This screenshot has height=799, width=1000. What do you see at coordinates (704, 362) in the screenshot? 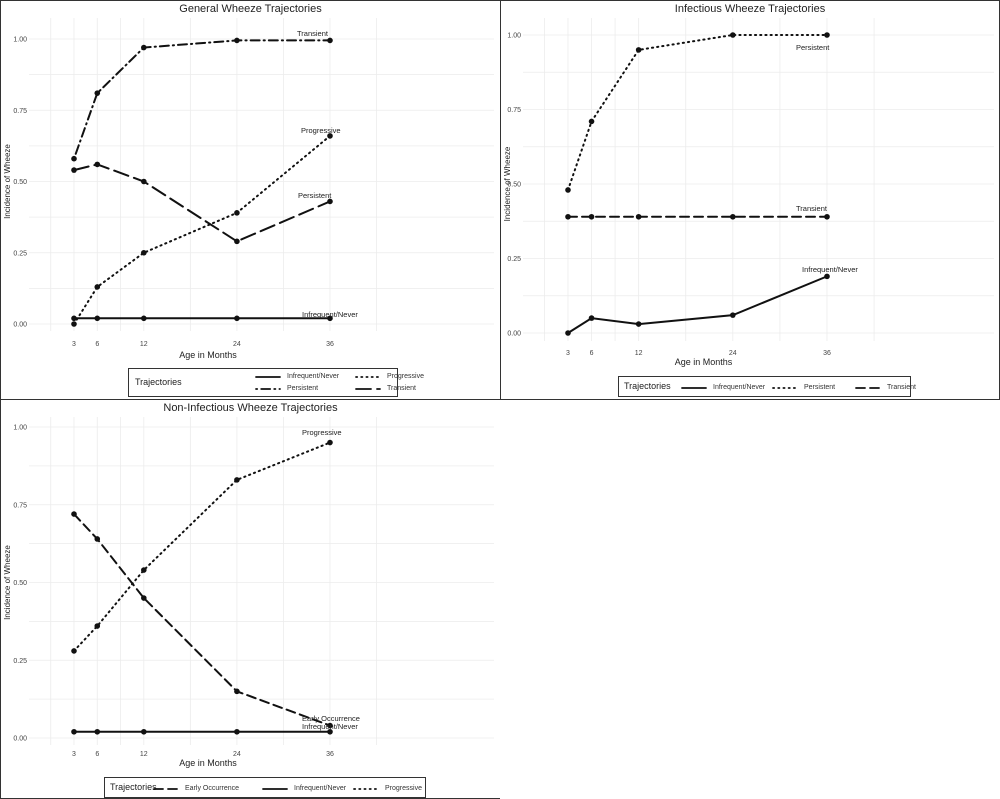
I see `x-axis-label: Age in Months` at bounding box center [704, 362].